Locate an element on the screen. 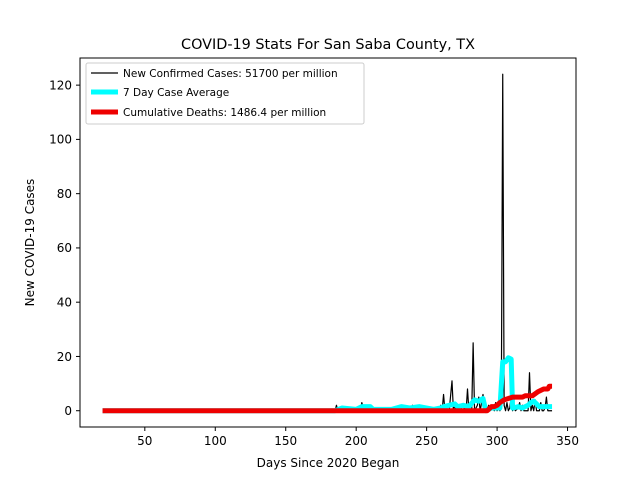  y-tick-label: 120 is located at coordinates (60, 85).